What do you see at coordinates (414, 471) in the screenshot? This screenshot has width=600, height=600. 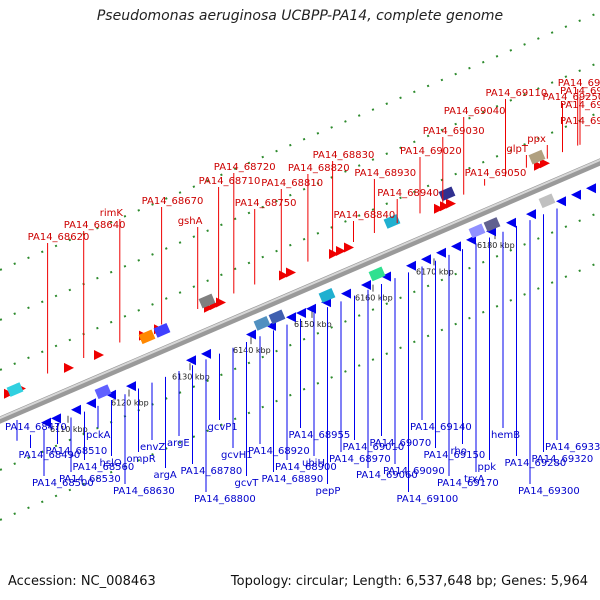 I see `reverse-gene-label: PA14_69090` at bounding box center [414, 471].